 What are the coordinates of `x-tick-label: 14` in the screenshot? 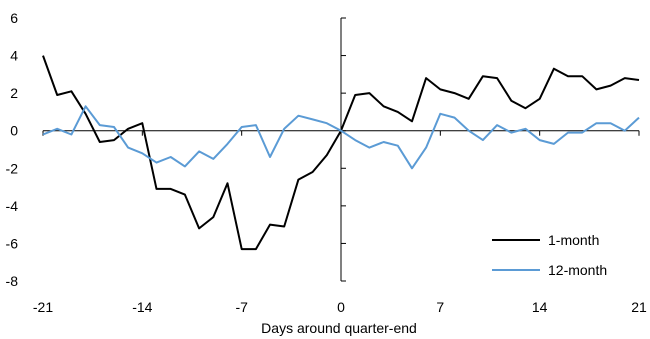 It's located at (540, 307).